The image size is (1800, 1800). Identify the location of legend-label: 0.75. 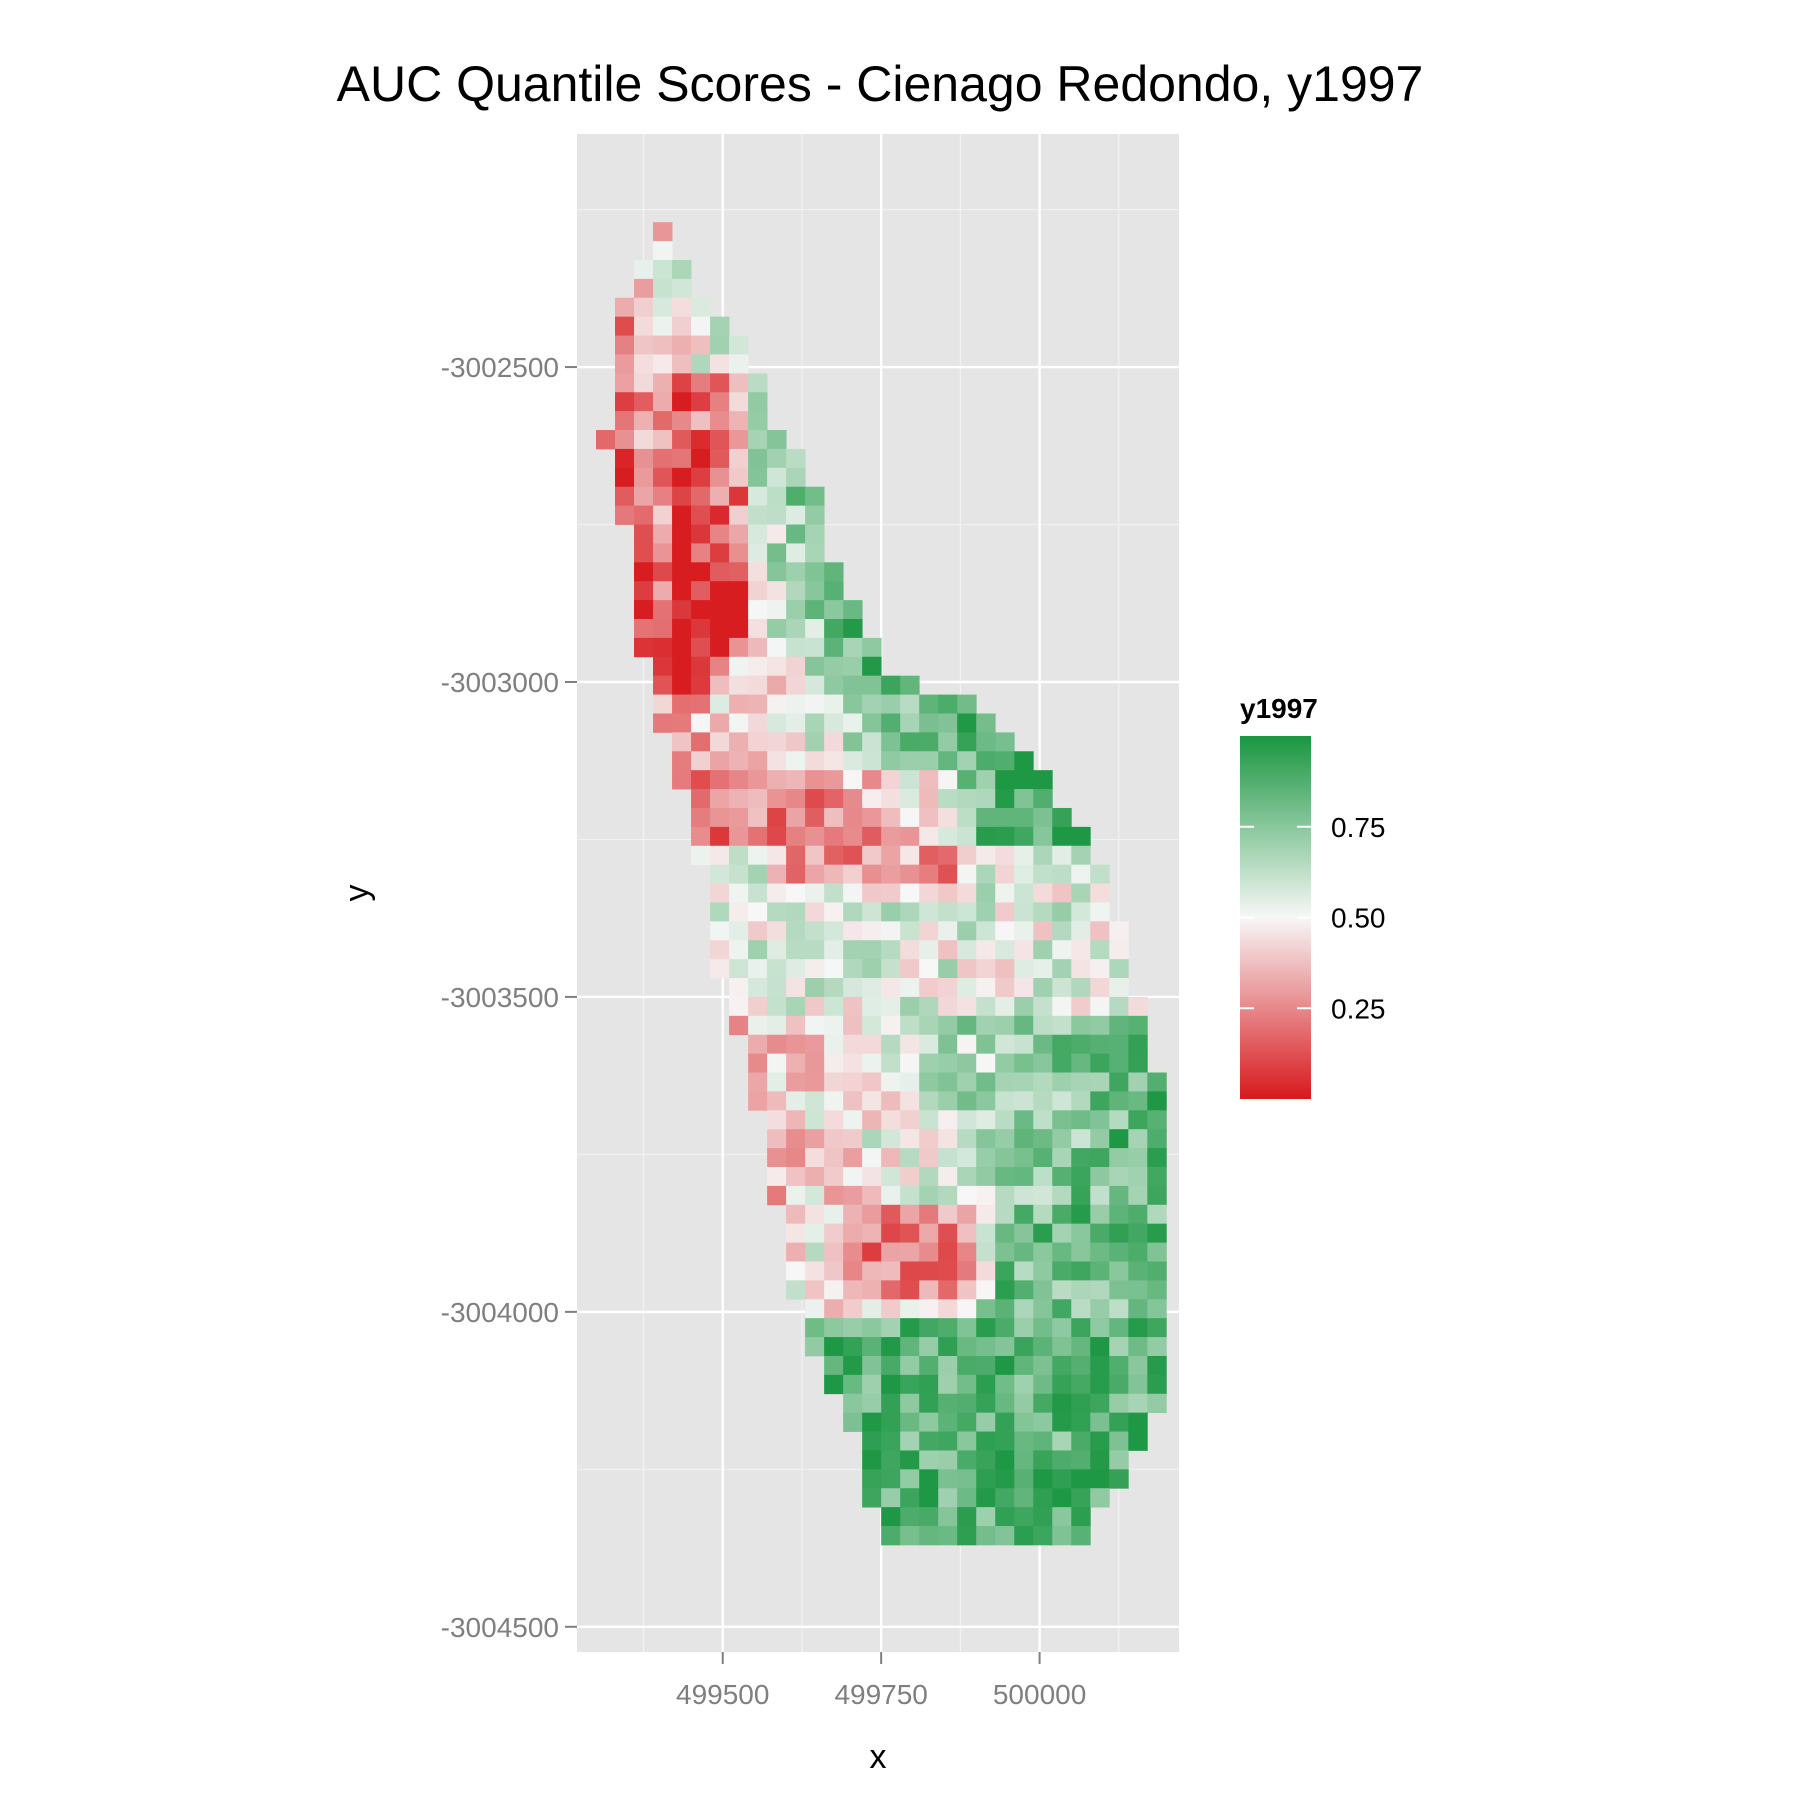
(1358, 827).